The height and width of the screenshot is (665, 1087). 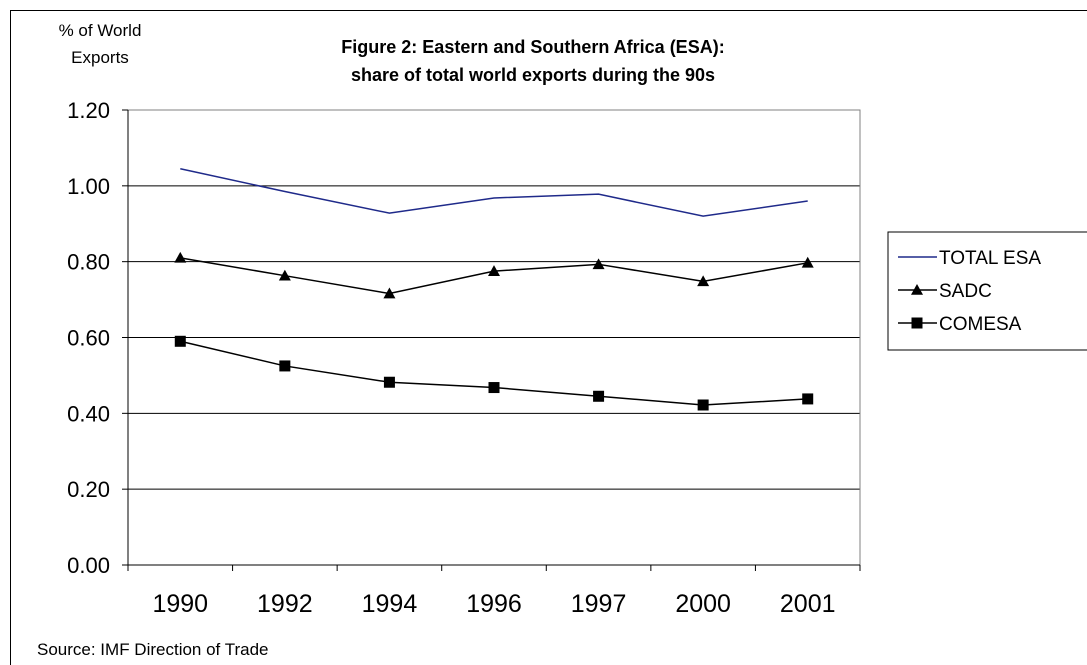 What do you see at coordinates (494, 604) in the screenshot?
I see `x-tick-label-1996: 1996` at bounding box center [494, 604].